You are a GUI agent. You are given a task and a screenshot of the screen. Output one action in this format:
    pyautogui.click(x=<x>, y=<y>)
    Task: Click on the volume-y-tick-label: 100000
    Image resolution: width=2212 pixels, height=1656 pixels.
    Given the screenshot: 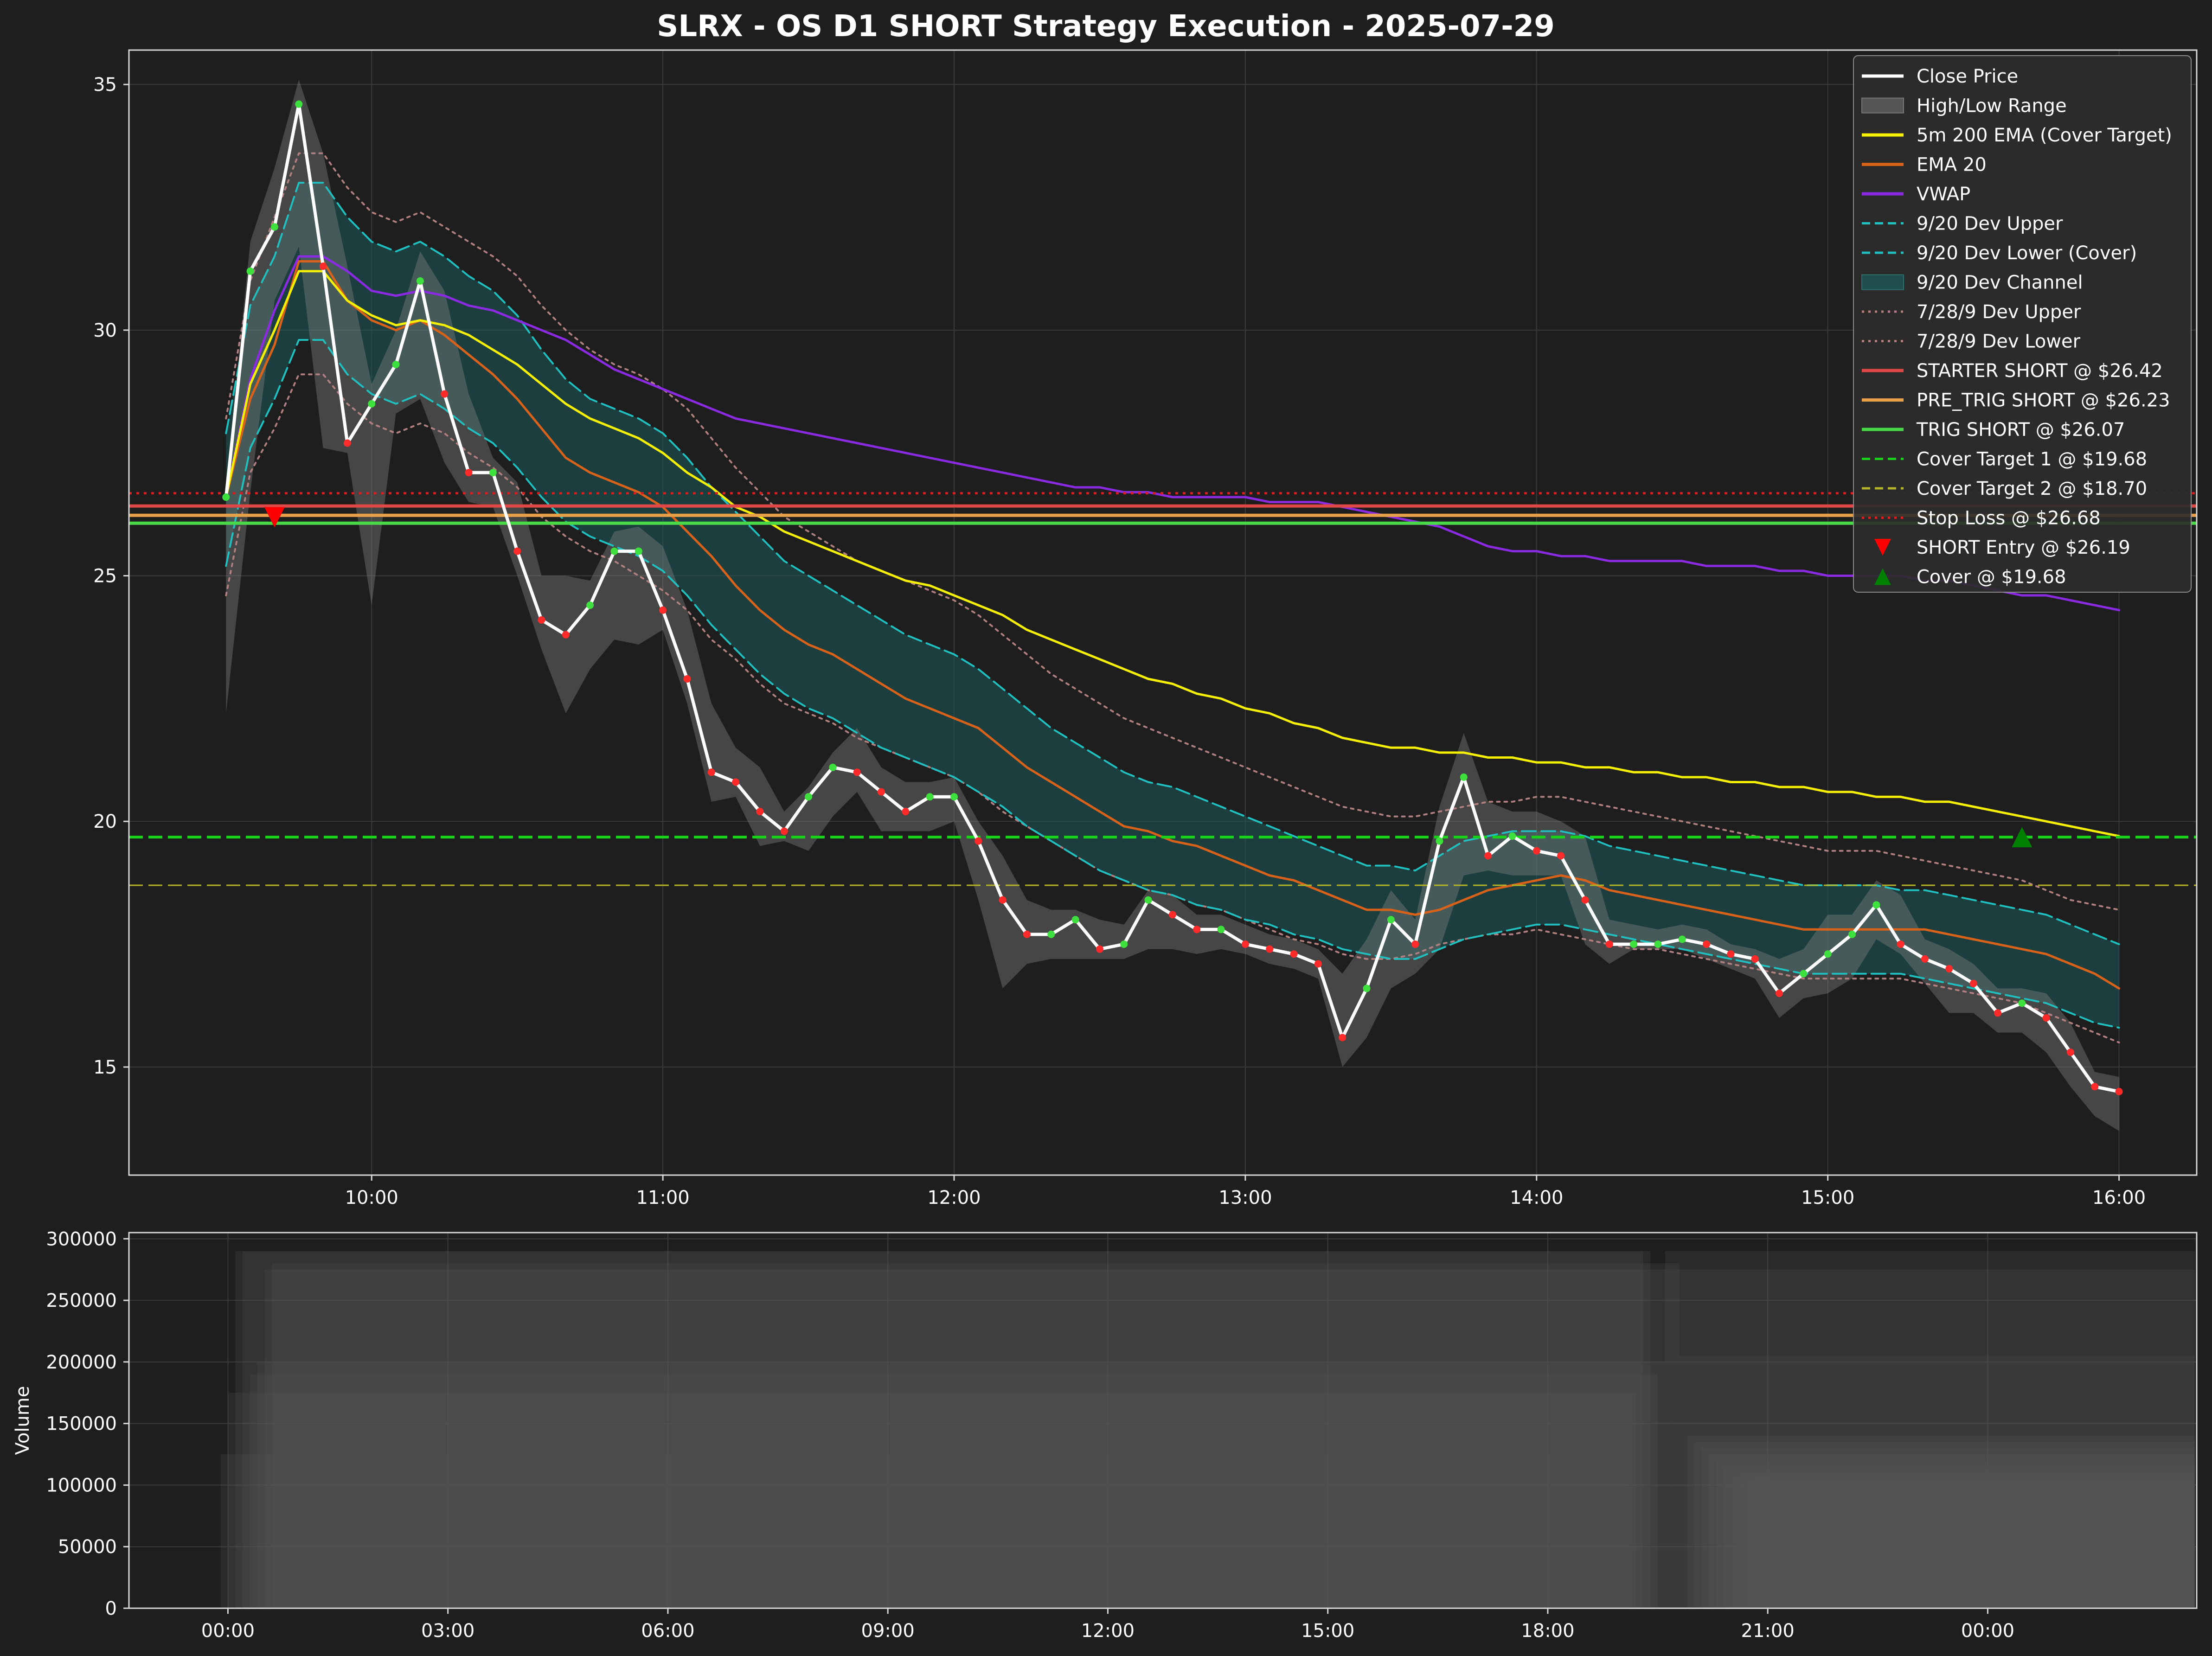 What is the action you would take?
    pyautogui.click(x=82, y=1485)
    